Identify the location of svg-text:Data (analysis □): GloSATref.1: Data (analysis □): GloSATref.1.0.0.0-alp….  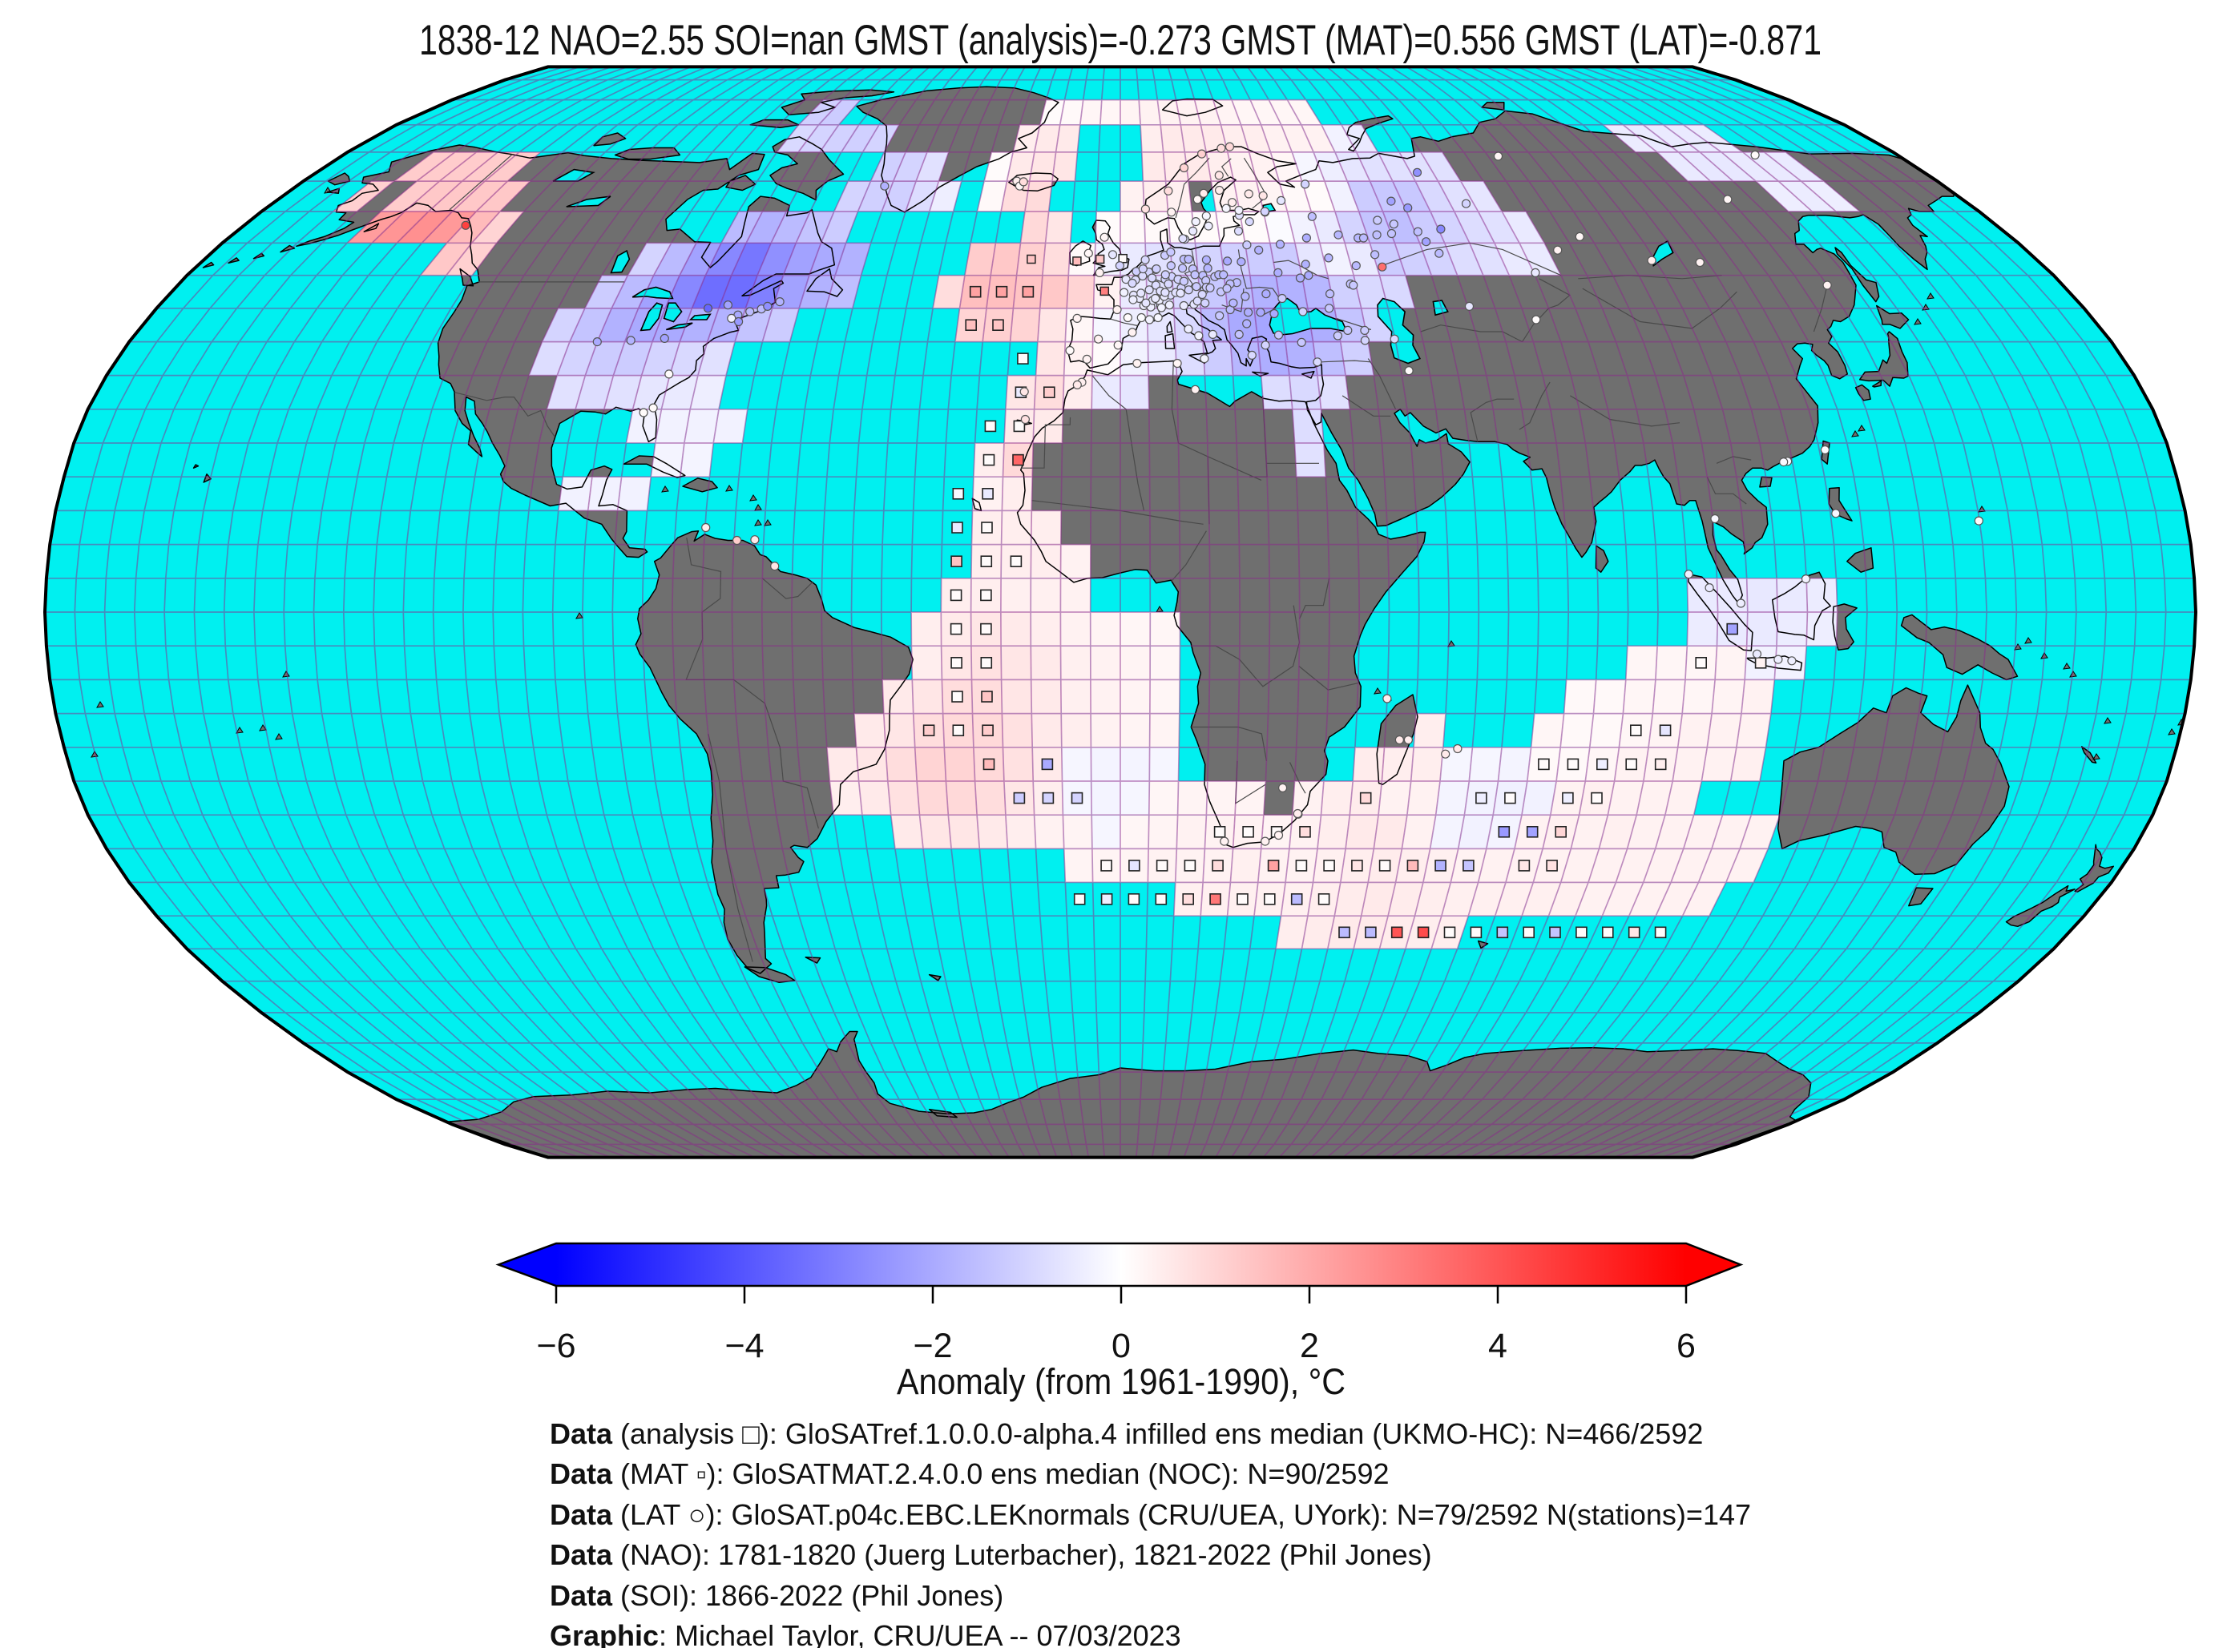
(1127, 1433).